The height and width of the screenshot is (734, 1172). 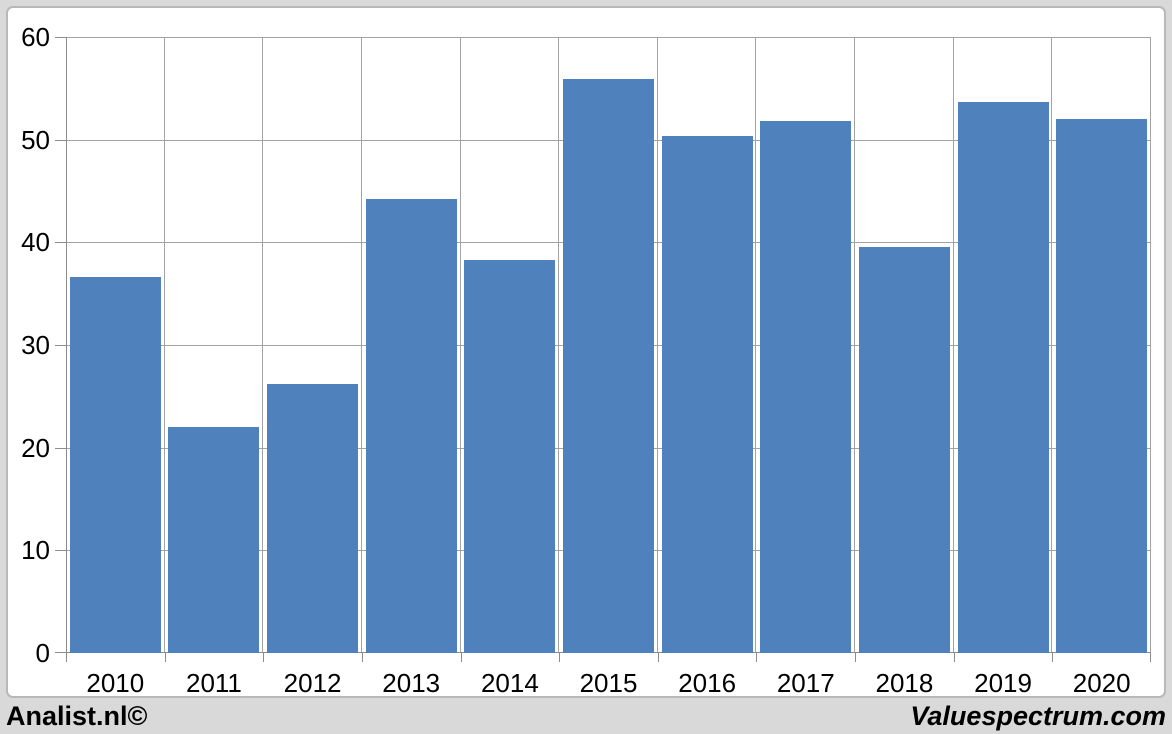 What do you see at coordinates (411, 683) in the screenshot?
I see `x-tick-label-2013: 2013` at bounding box center [411, 683].